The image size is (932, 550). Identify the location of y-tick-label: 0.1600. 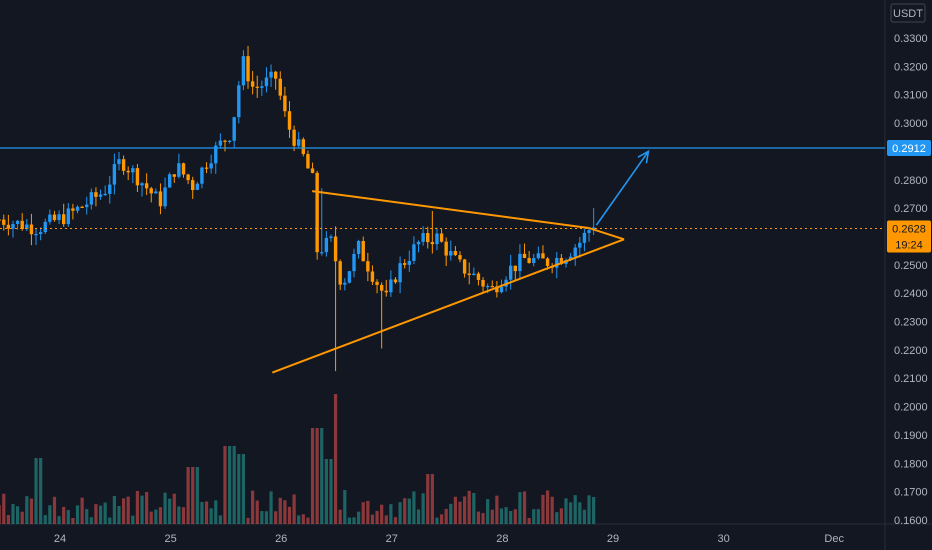
(911, 521).